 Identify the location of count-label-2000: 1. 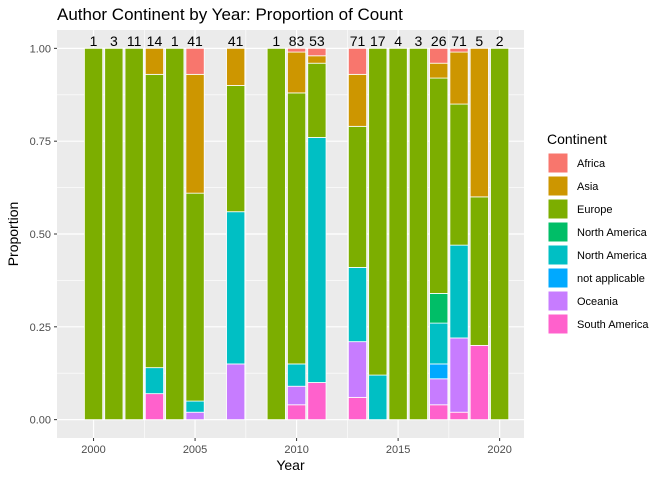
(94, 41).